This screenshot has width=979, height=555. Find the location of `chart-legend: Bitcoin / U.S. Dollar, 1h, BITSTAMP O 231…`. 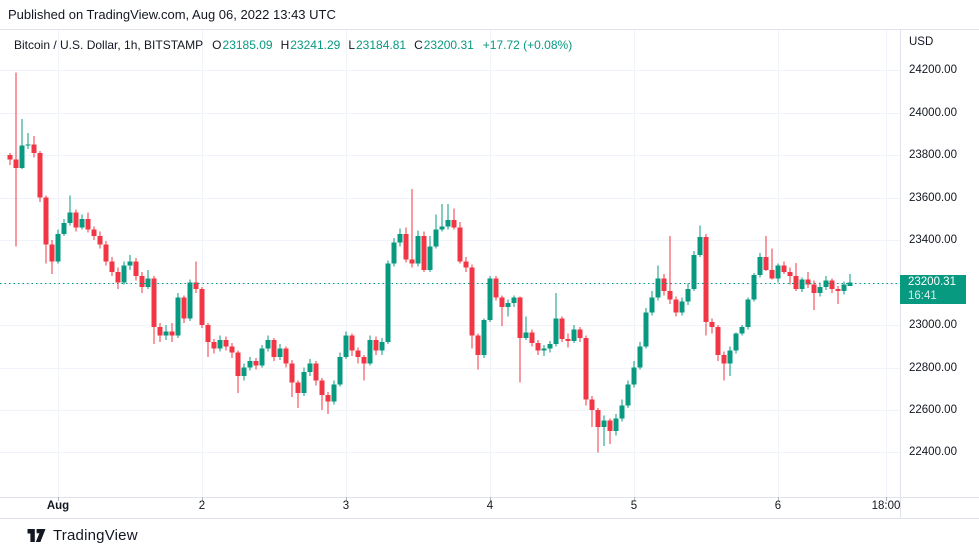

chart-legend: Bitcoin / U.S. Dollar, 1h, BITSTAMP O 231… is located at coordinates (293, 45).